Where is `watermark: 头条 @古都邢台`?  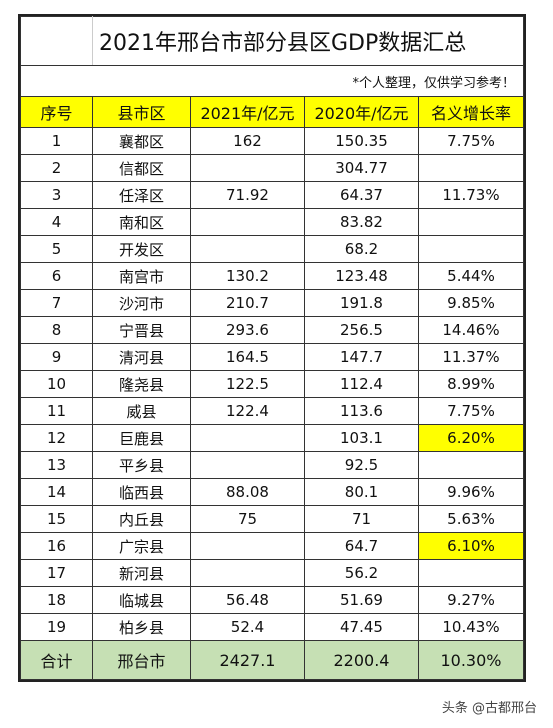 watermark: 头条 @古都邢台 is located at coordinates (489, 706).